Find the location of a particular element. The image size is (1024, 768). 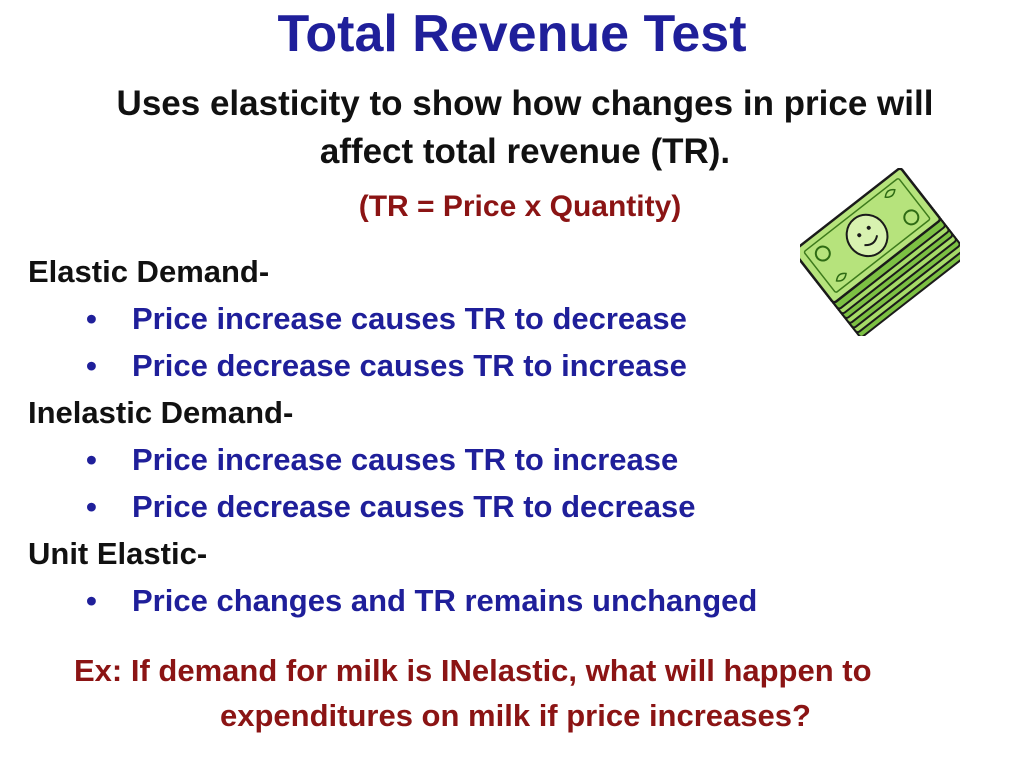

subtitle-line-2: affect total revenue (TR). is located at coordinates (525, 151).